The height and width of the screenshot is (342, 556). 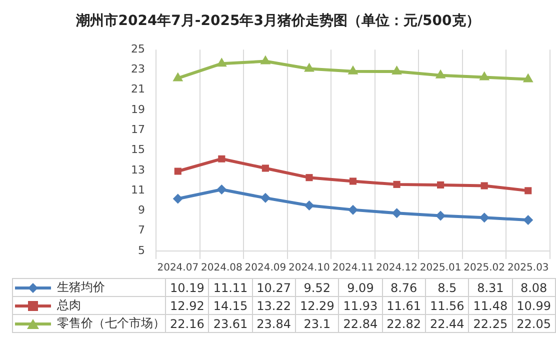 I want to click on y-tick-label: 11, so click(x=137, y=189).